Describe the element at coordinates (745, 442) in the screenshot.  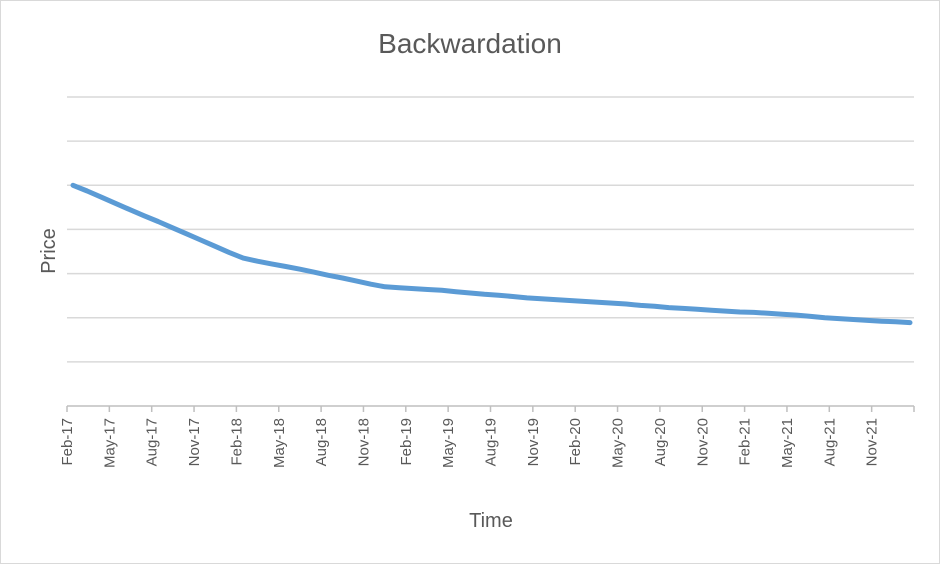
I see `x-tick-label: Feb-21` at that location.